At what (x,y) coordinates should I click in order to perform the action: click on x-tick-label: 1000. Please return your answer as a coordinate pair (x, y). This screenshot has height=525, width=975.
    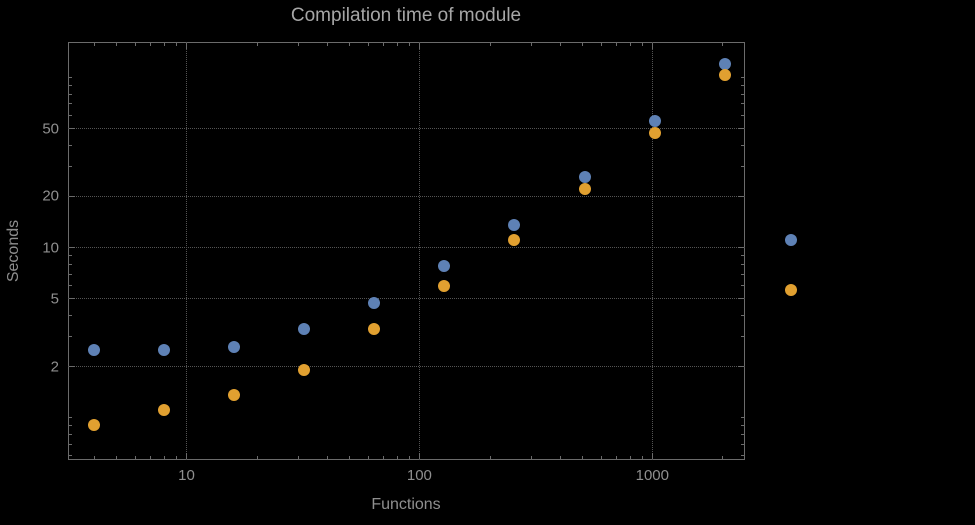
    Looking at the image, I should click on (652, 475).